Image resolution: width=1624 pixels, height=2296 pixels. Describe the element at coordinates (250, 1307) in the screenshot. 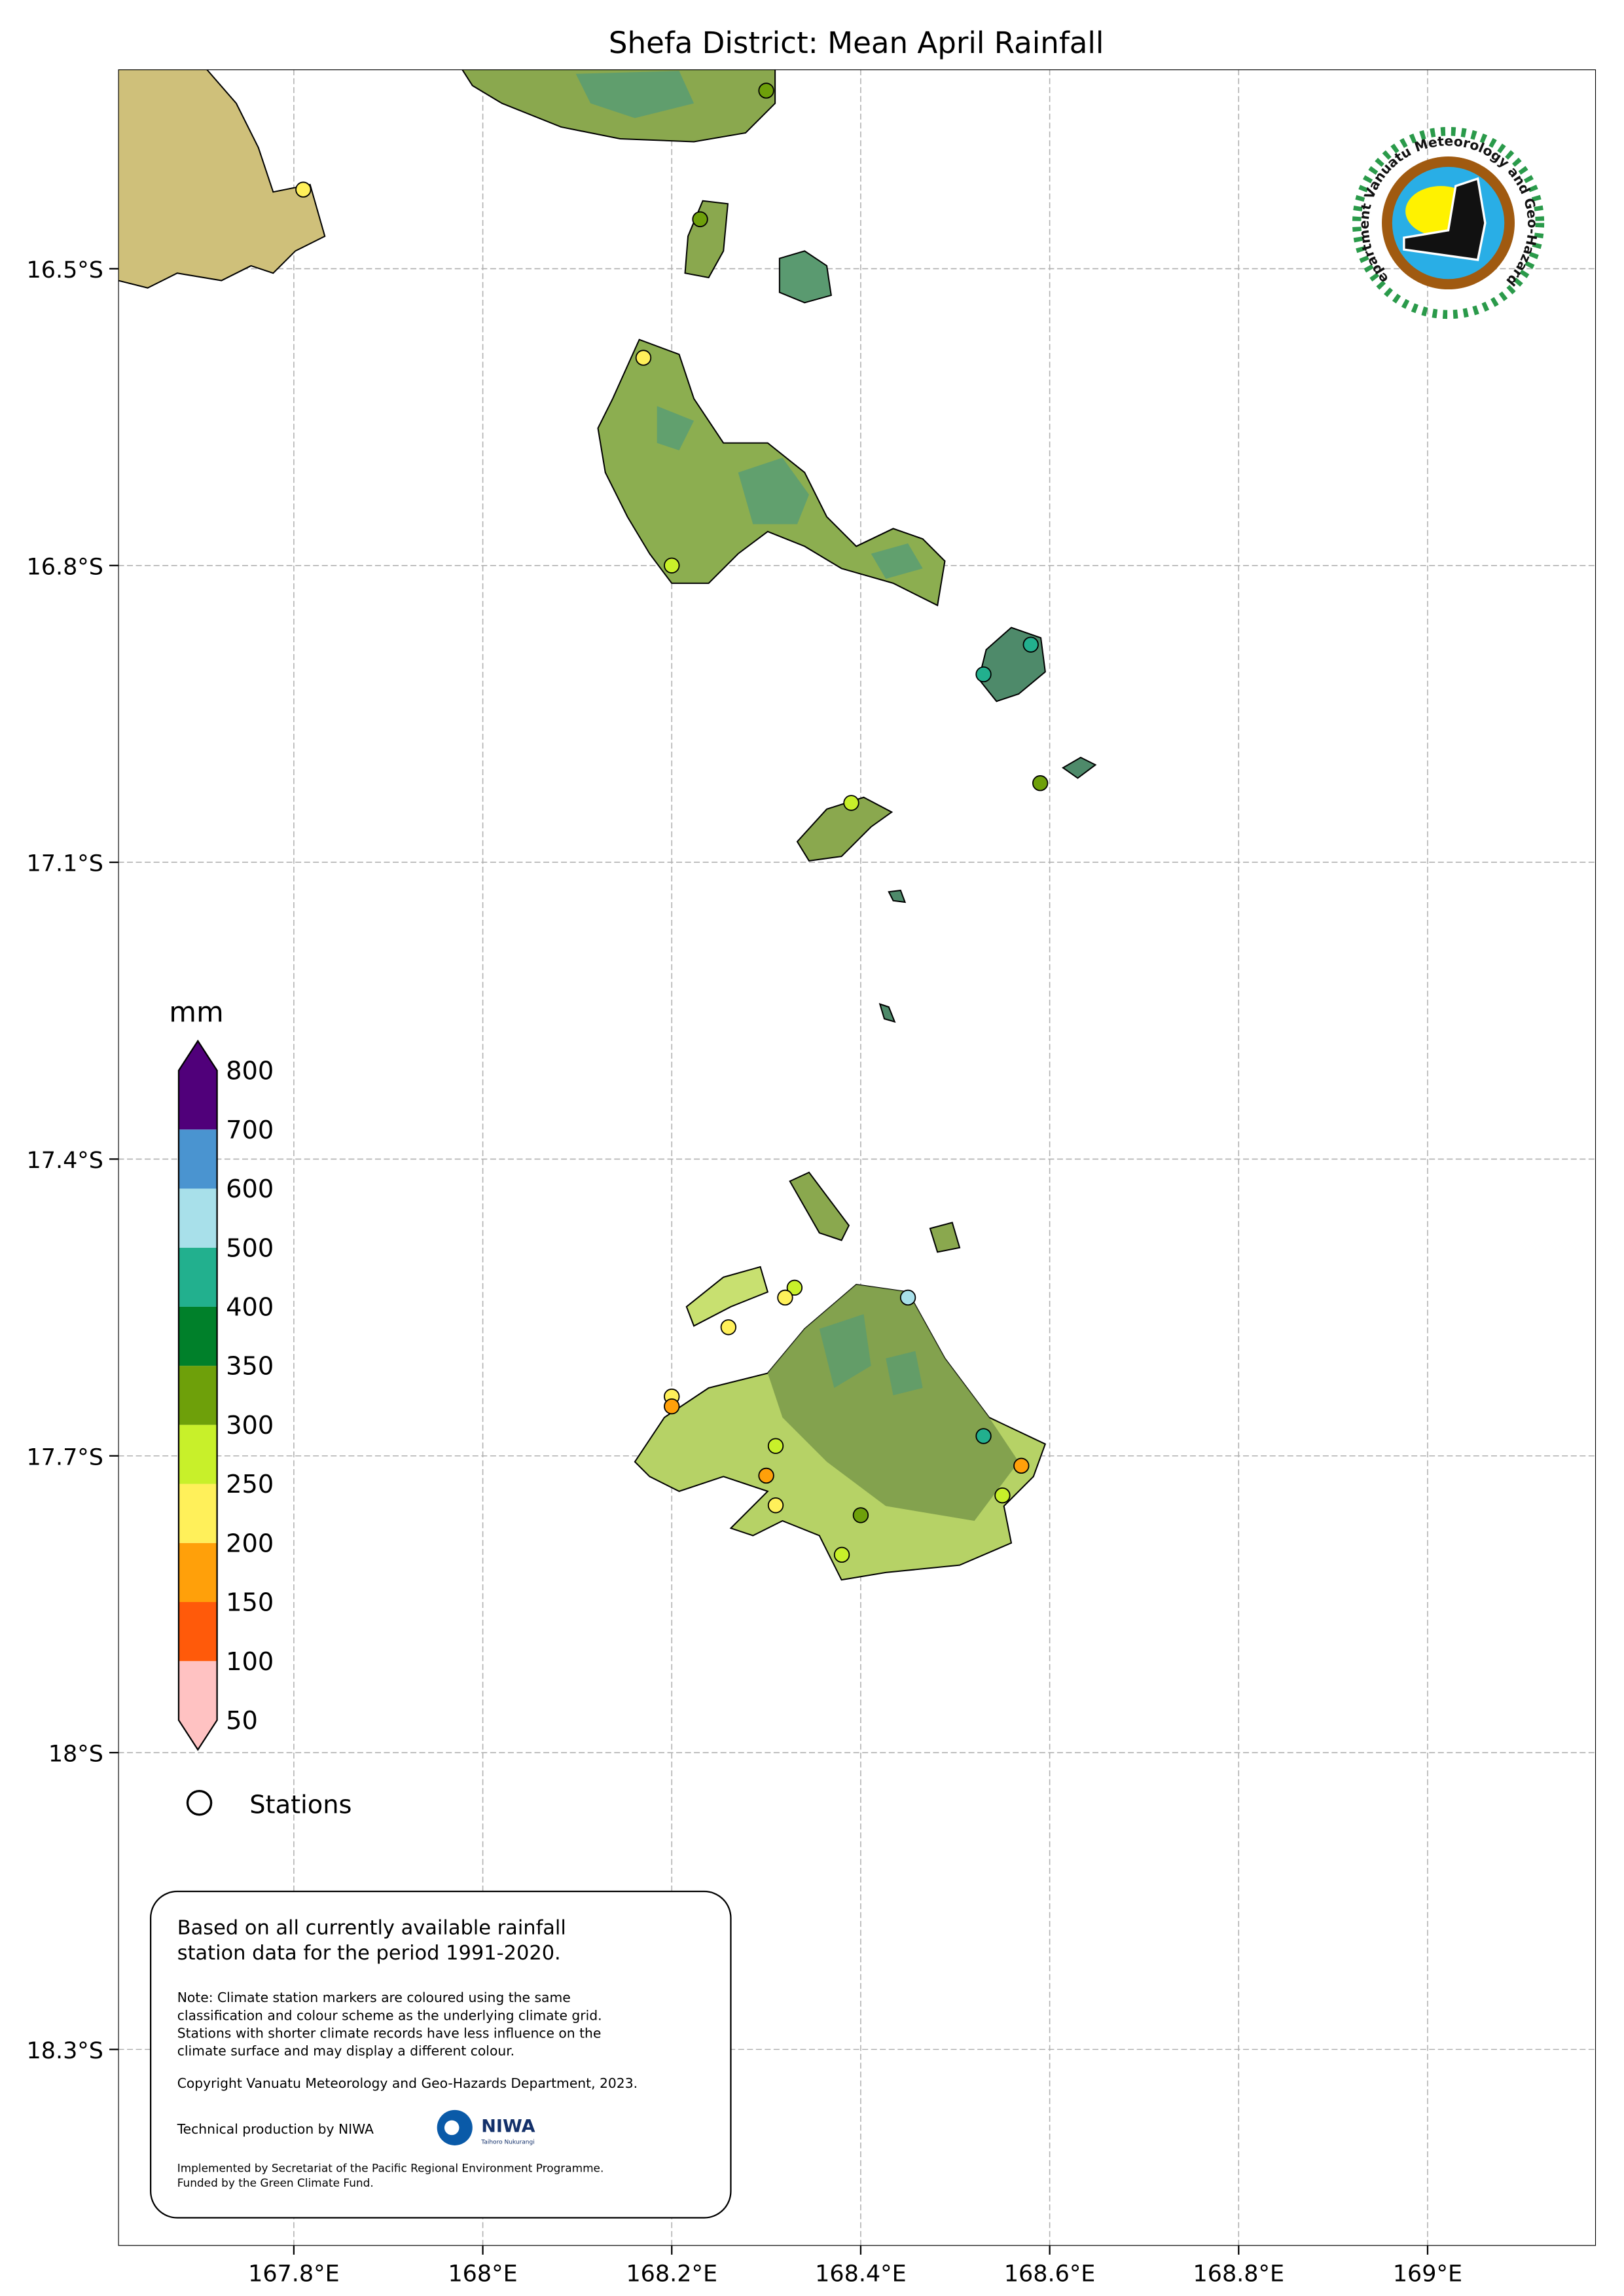

I see `colorbar-label: 400` at that location.